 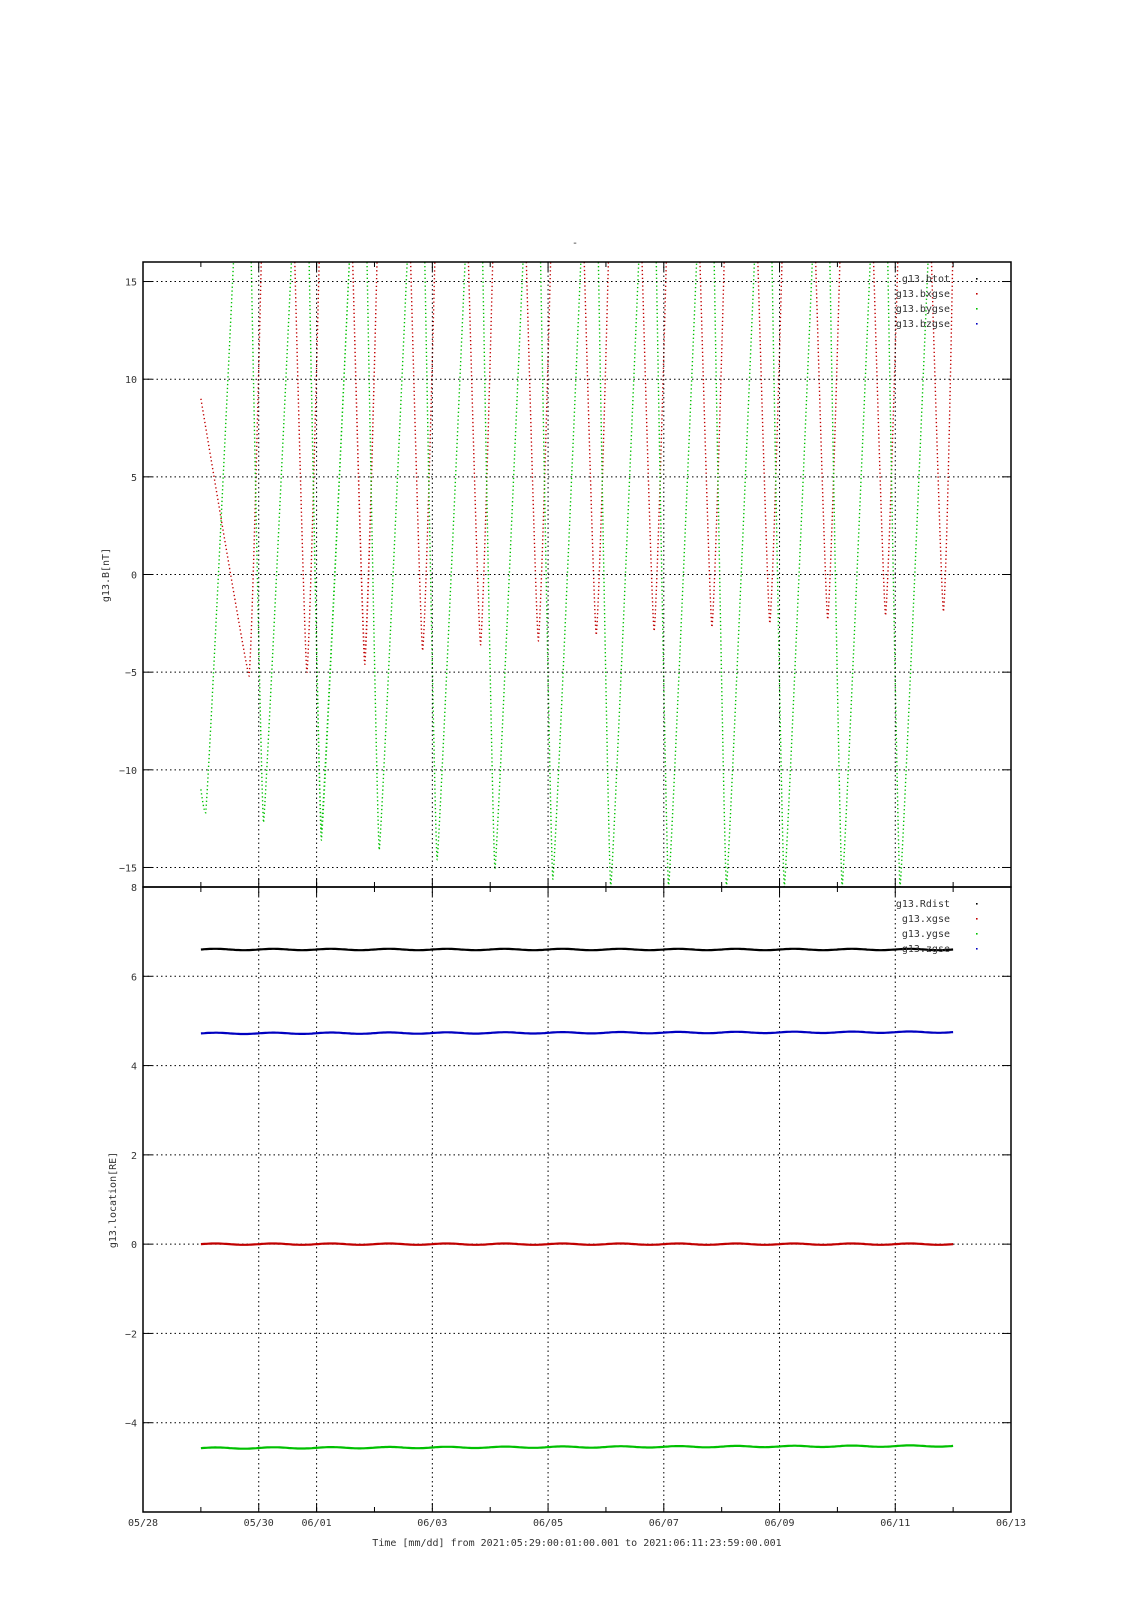 What do you see at coordinates (131, 283) in the screenshot?
I see `y-tick-label: 15` at bounding box center [131, 283].